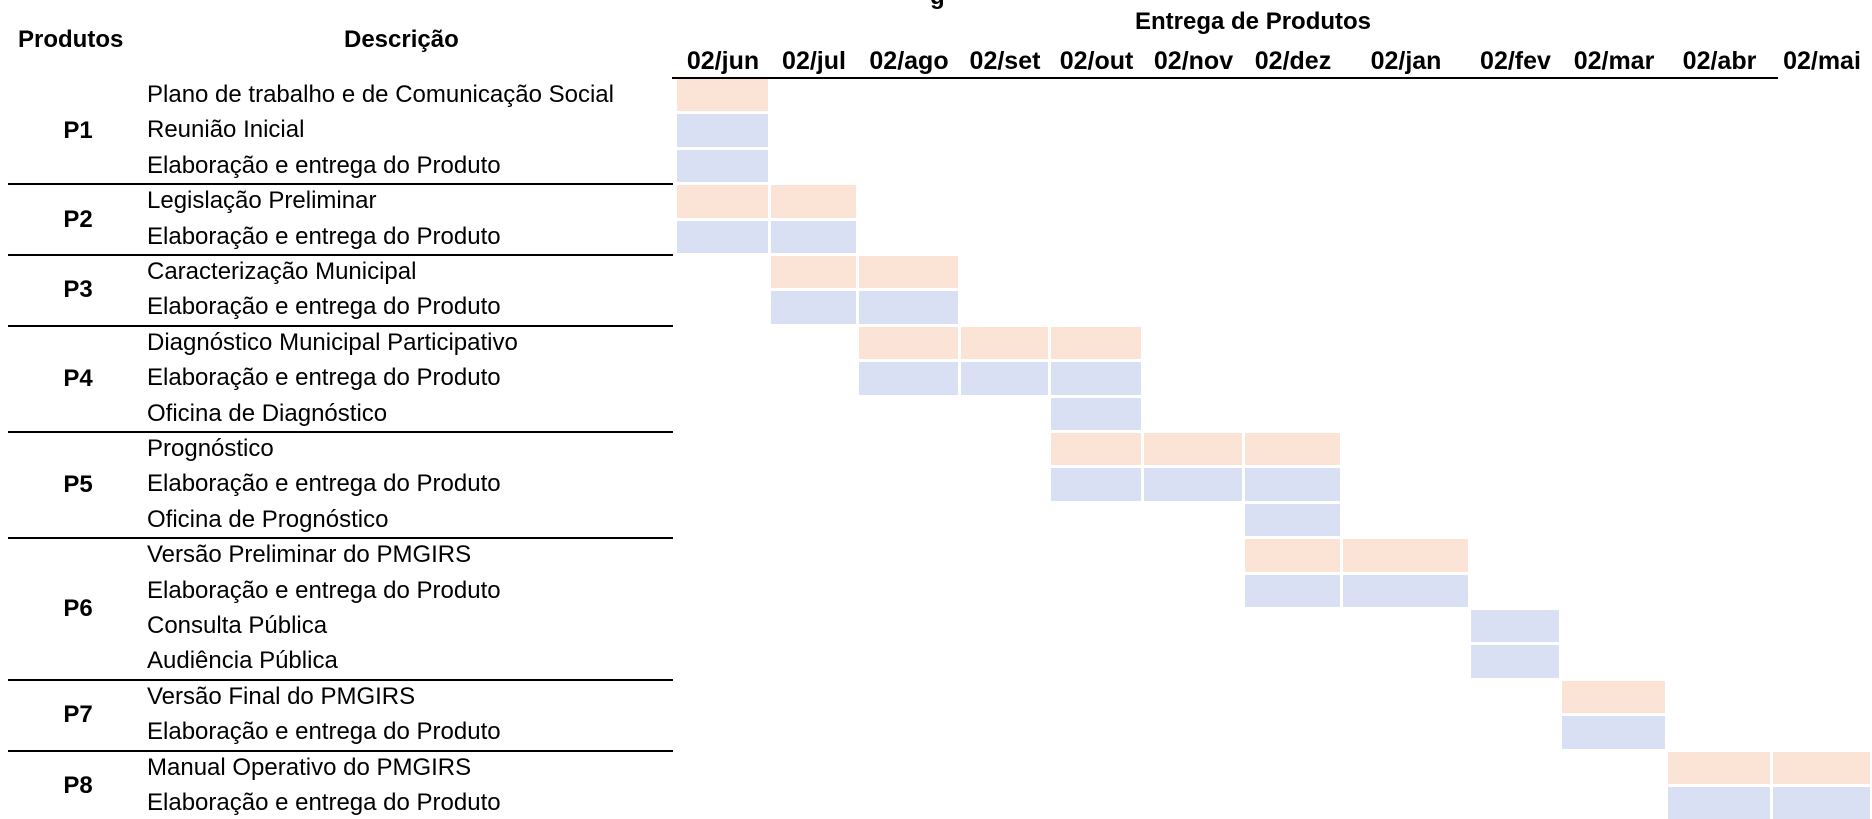  Describe the element at coordinates (78, 785) in the screenshot. I see `product-id-p8: P8` at that location.